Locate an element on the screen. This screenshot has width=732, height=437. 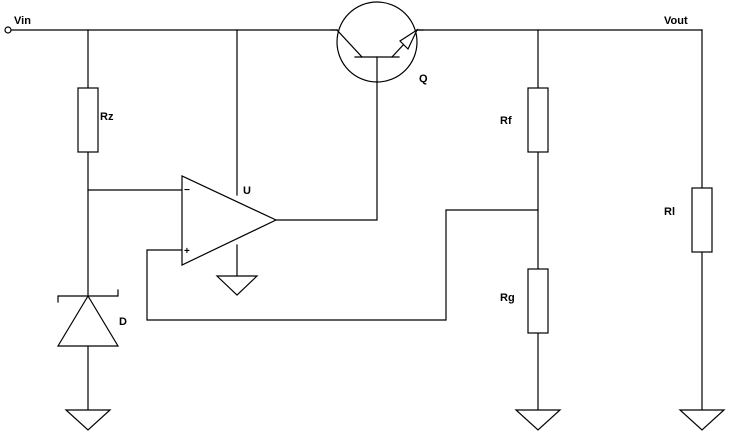
op-amp-u: − + is located at coordinates (229, 220).